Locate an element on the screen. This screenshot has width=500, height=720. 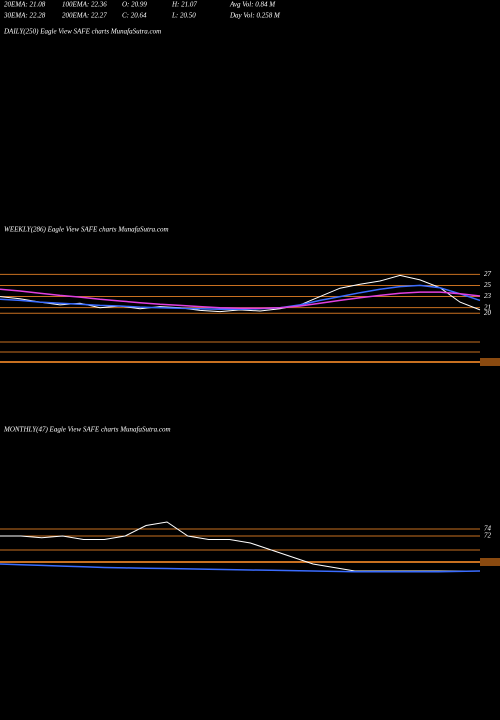
y-tick-label: 23 is located at coordinates (488, 296).